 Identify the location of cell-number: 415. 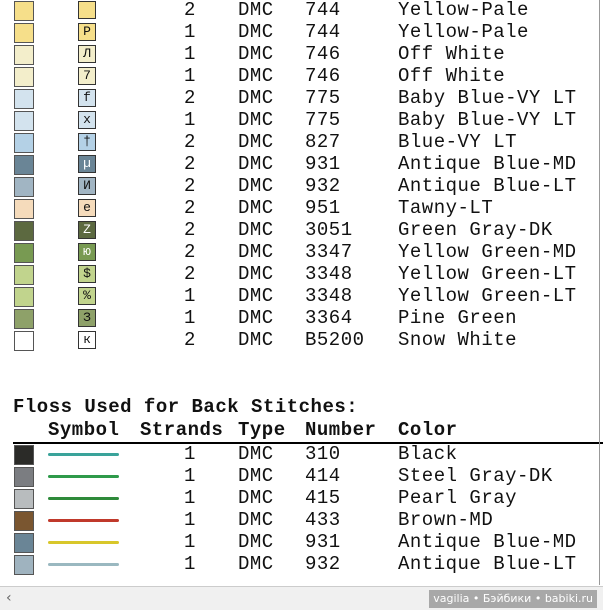
(323, 498).